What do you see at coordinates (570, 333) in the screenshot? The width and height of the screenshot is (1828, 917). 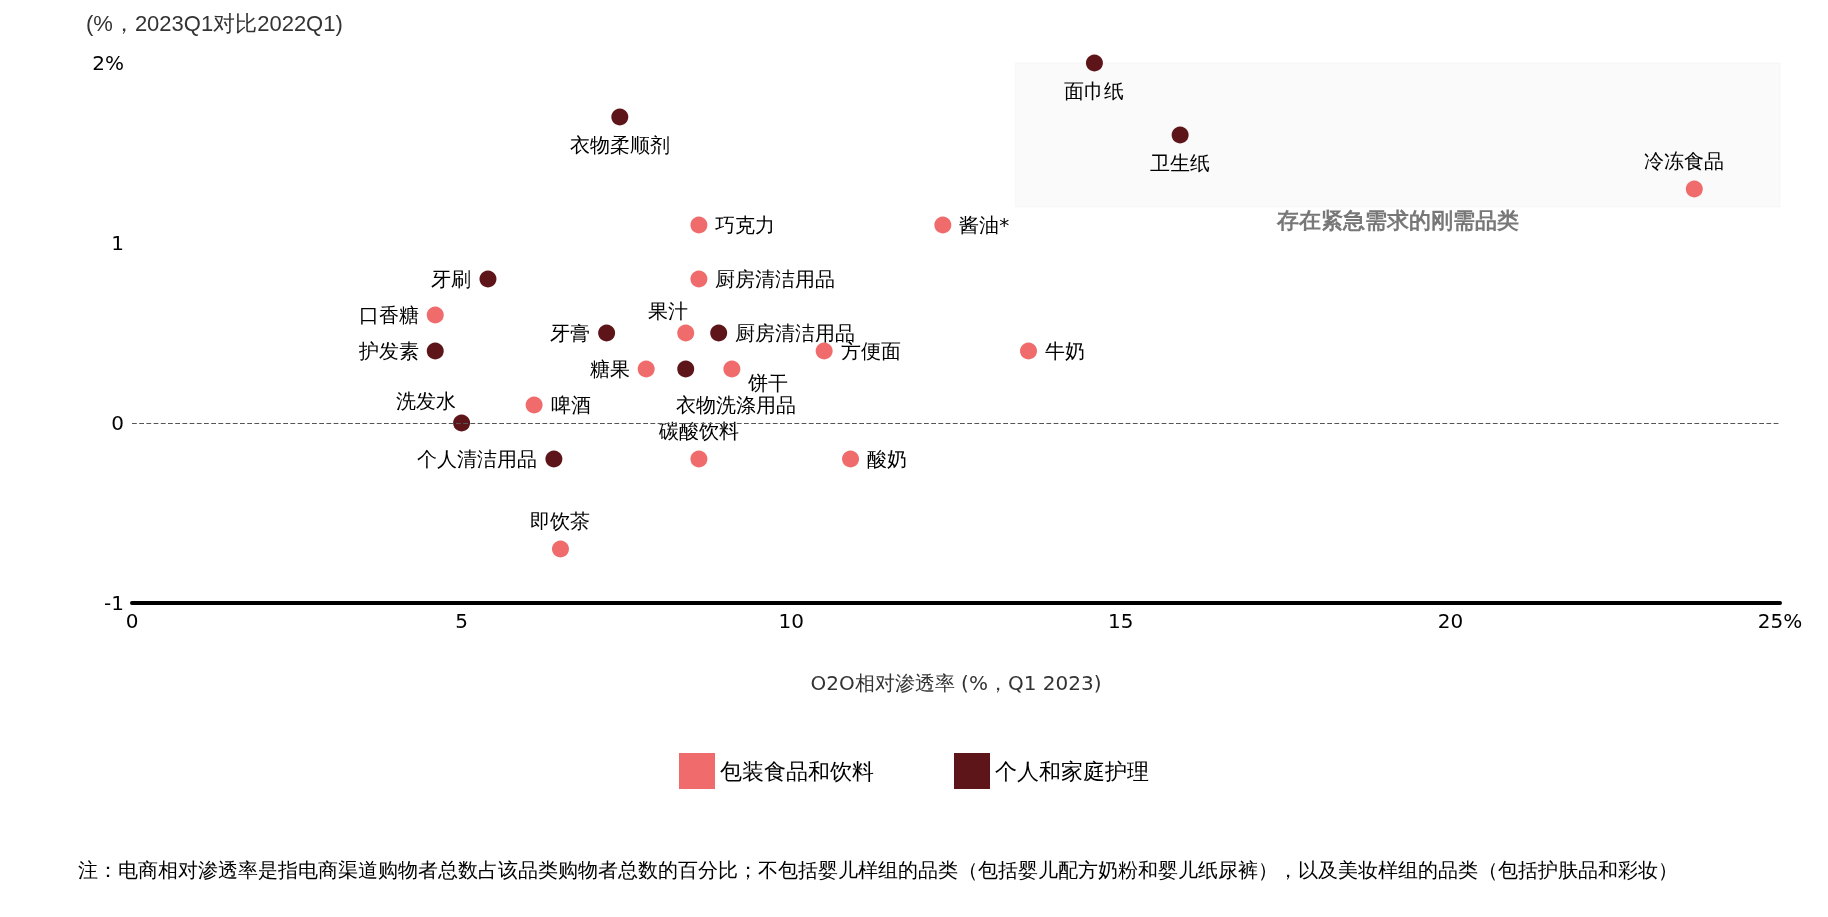 I see `data-label: 牙膏` at bounding box center [570, 333].